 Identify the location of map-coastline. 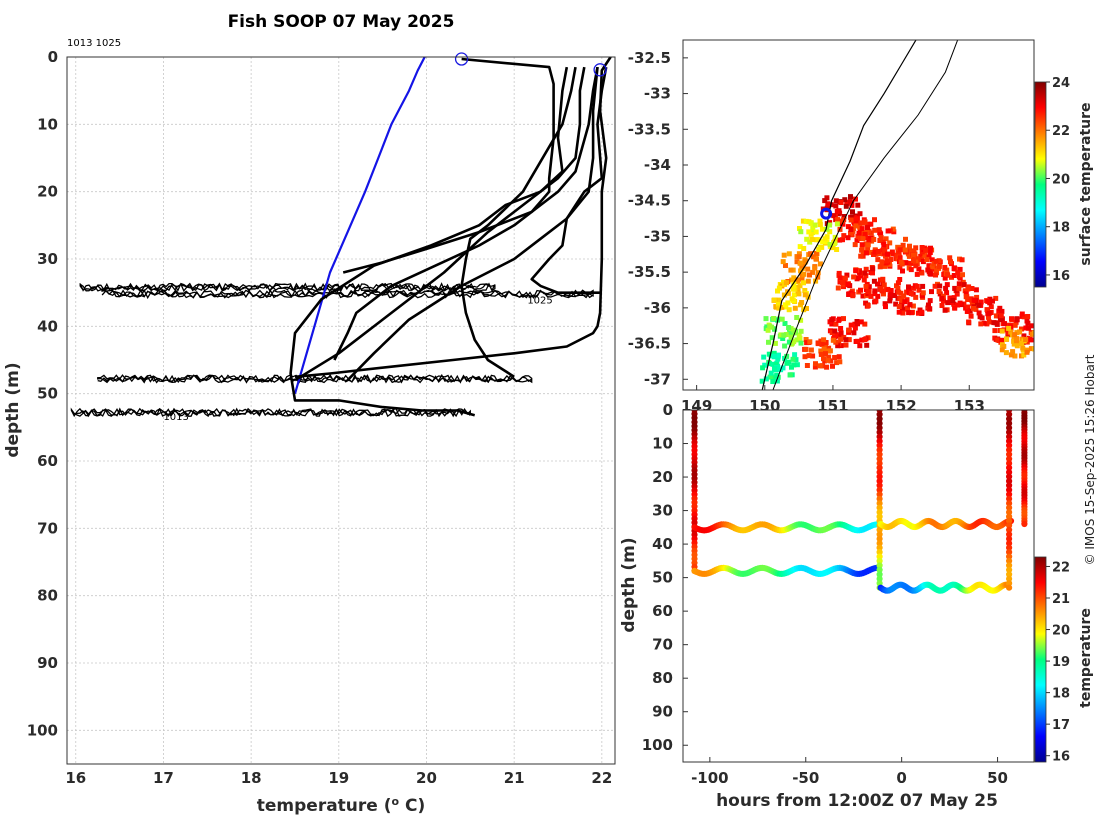
(839, 215).